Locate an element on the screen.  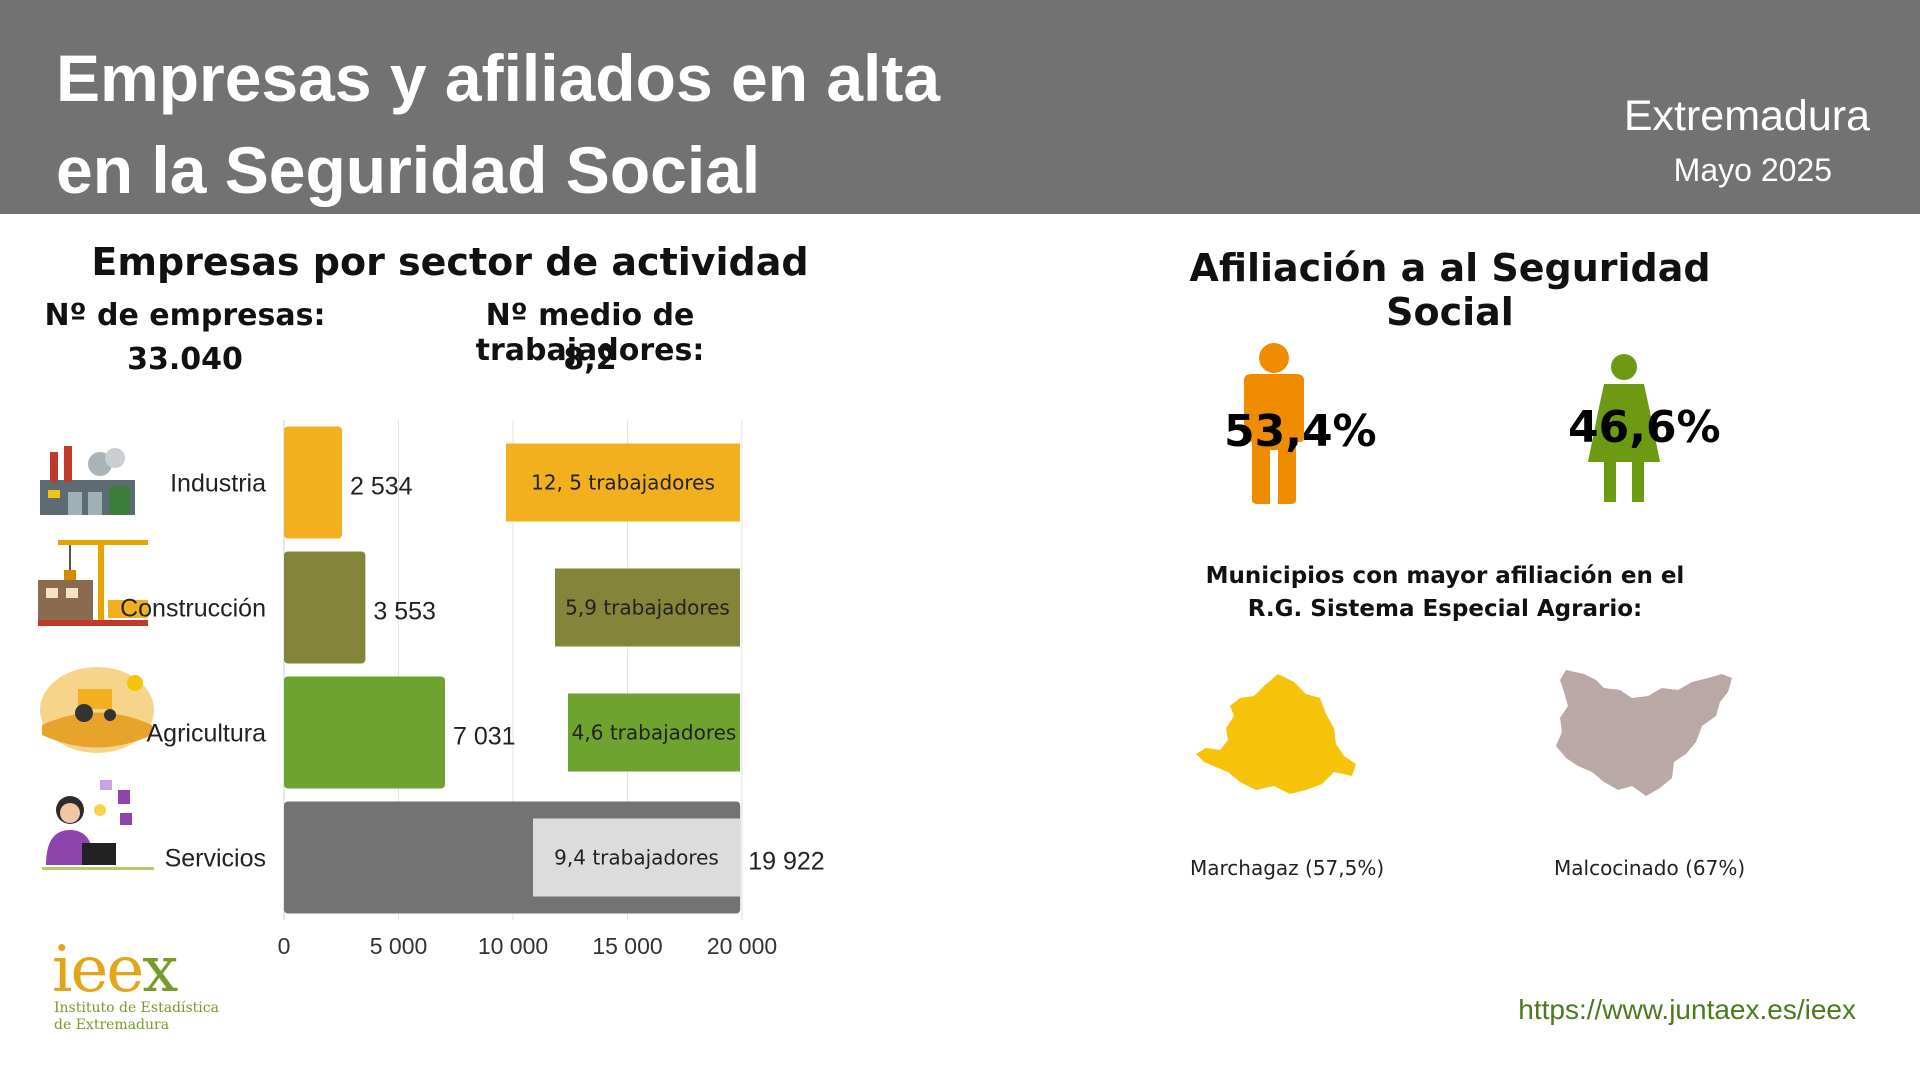
category-label: Agricultura is located at coordinates (207, 734).